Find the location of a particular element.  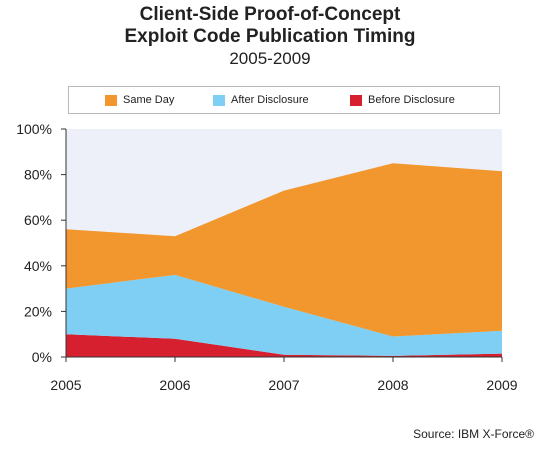

y-tick-label: 20% is located at coordinates (38, 311).